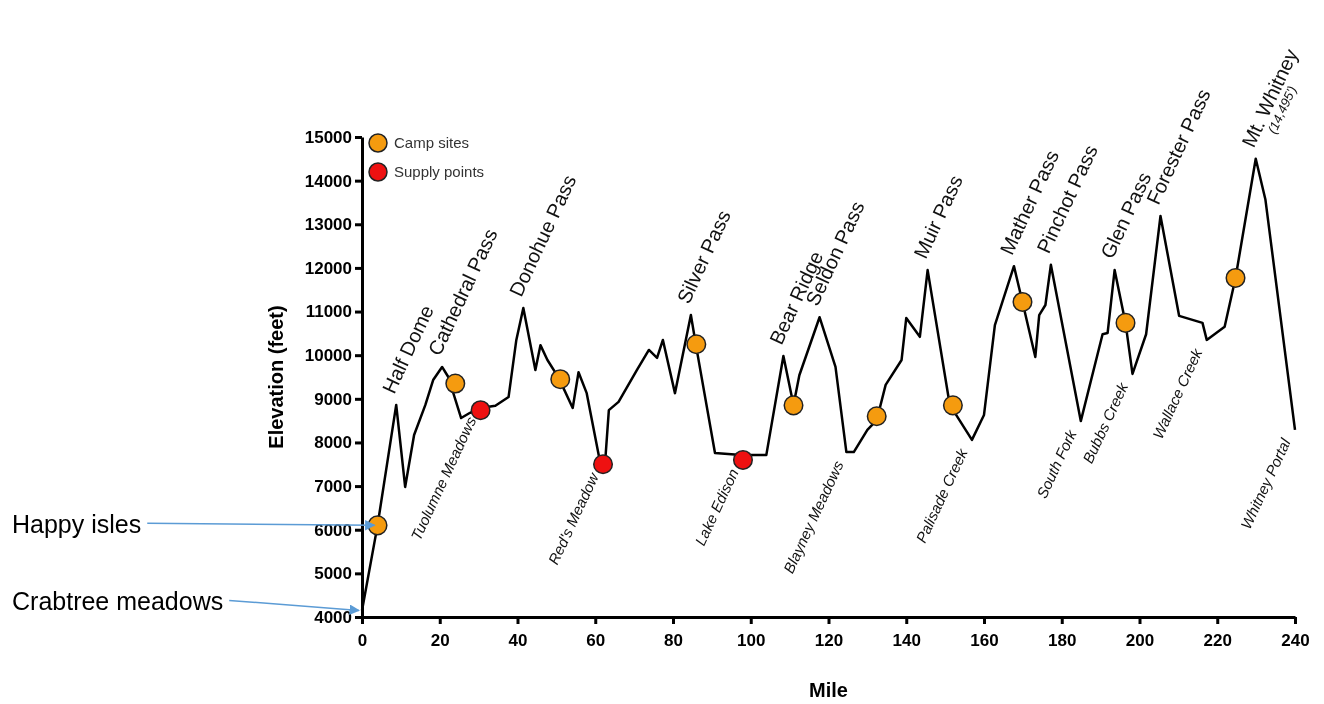 The height and width of the screenshot is (704, 1324). Describe the element at coordinates (703, 256) in the screenshot. I see `annotation: Silver Pass` at that location.